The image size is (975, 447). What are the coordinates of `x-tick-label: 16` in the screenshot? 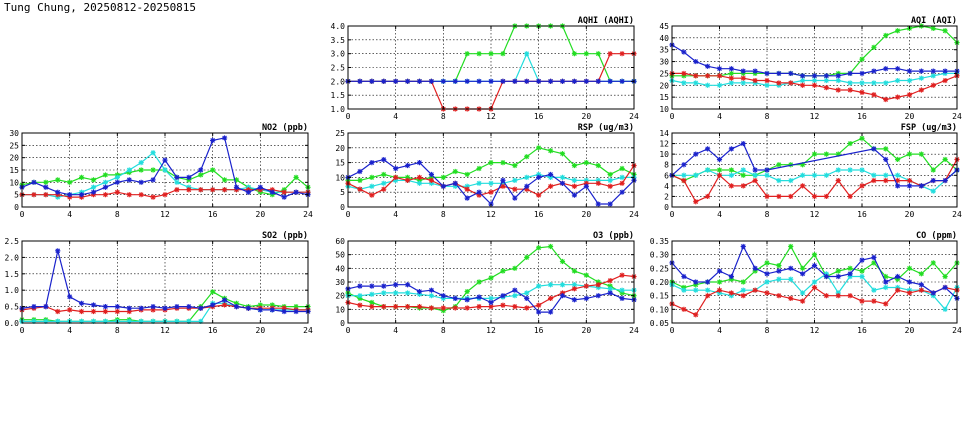 It's located at (862, 116).